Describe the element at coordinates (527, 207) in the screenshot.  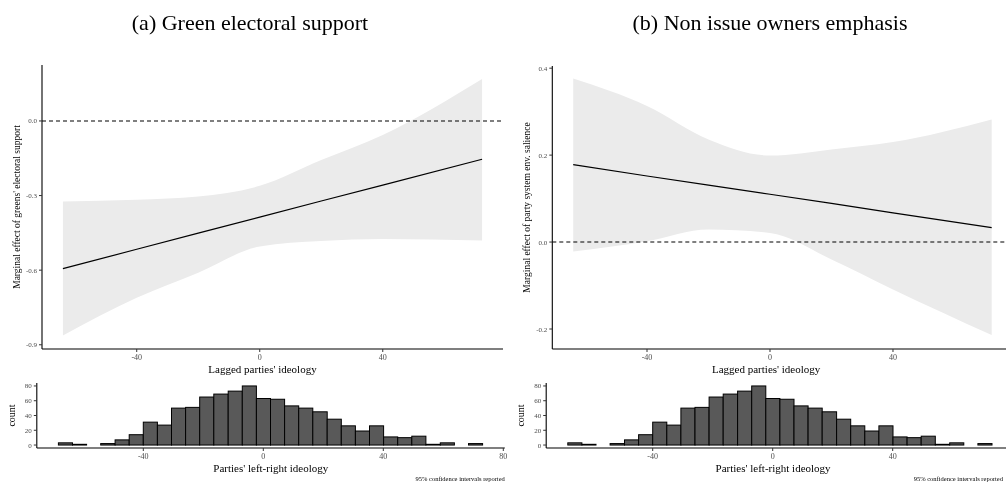
I see `y-axis-title: Marginal effect of party system env. salience` at that location.